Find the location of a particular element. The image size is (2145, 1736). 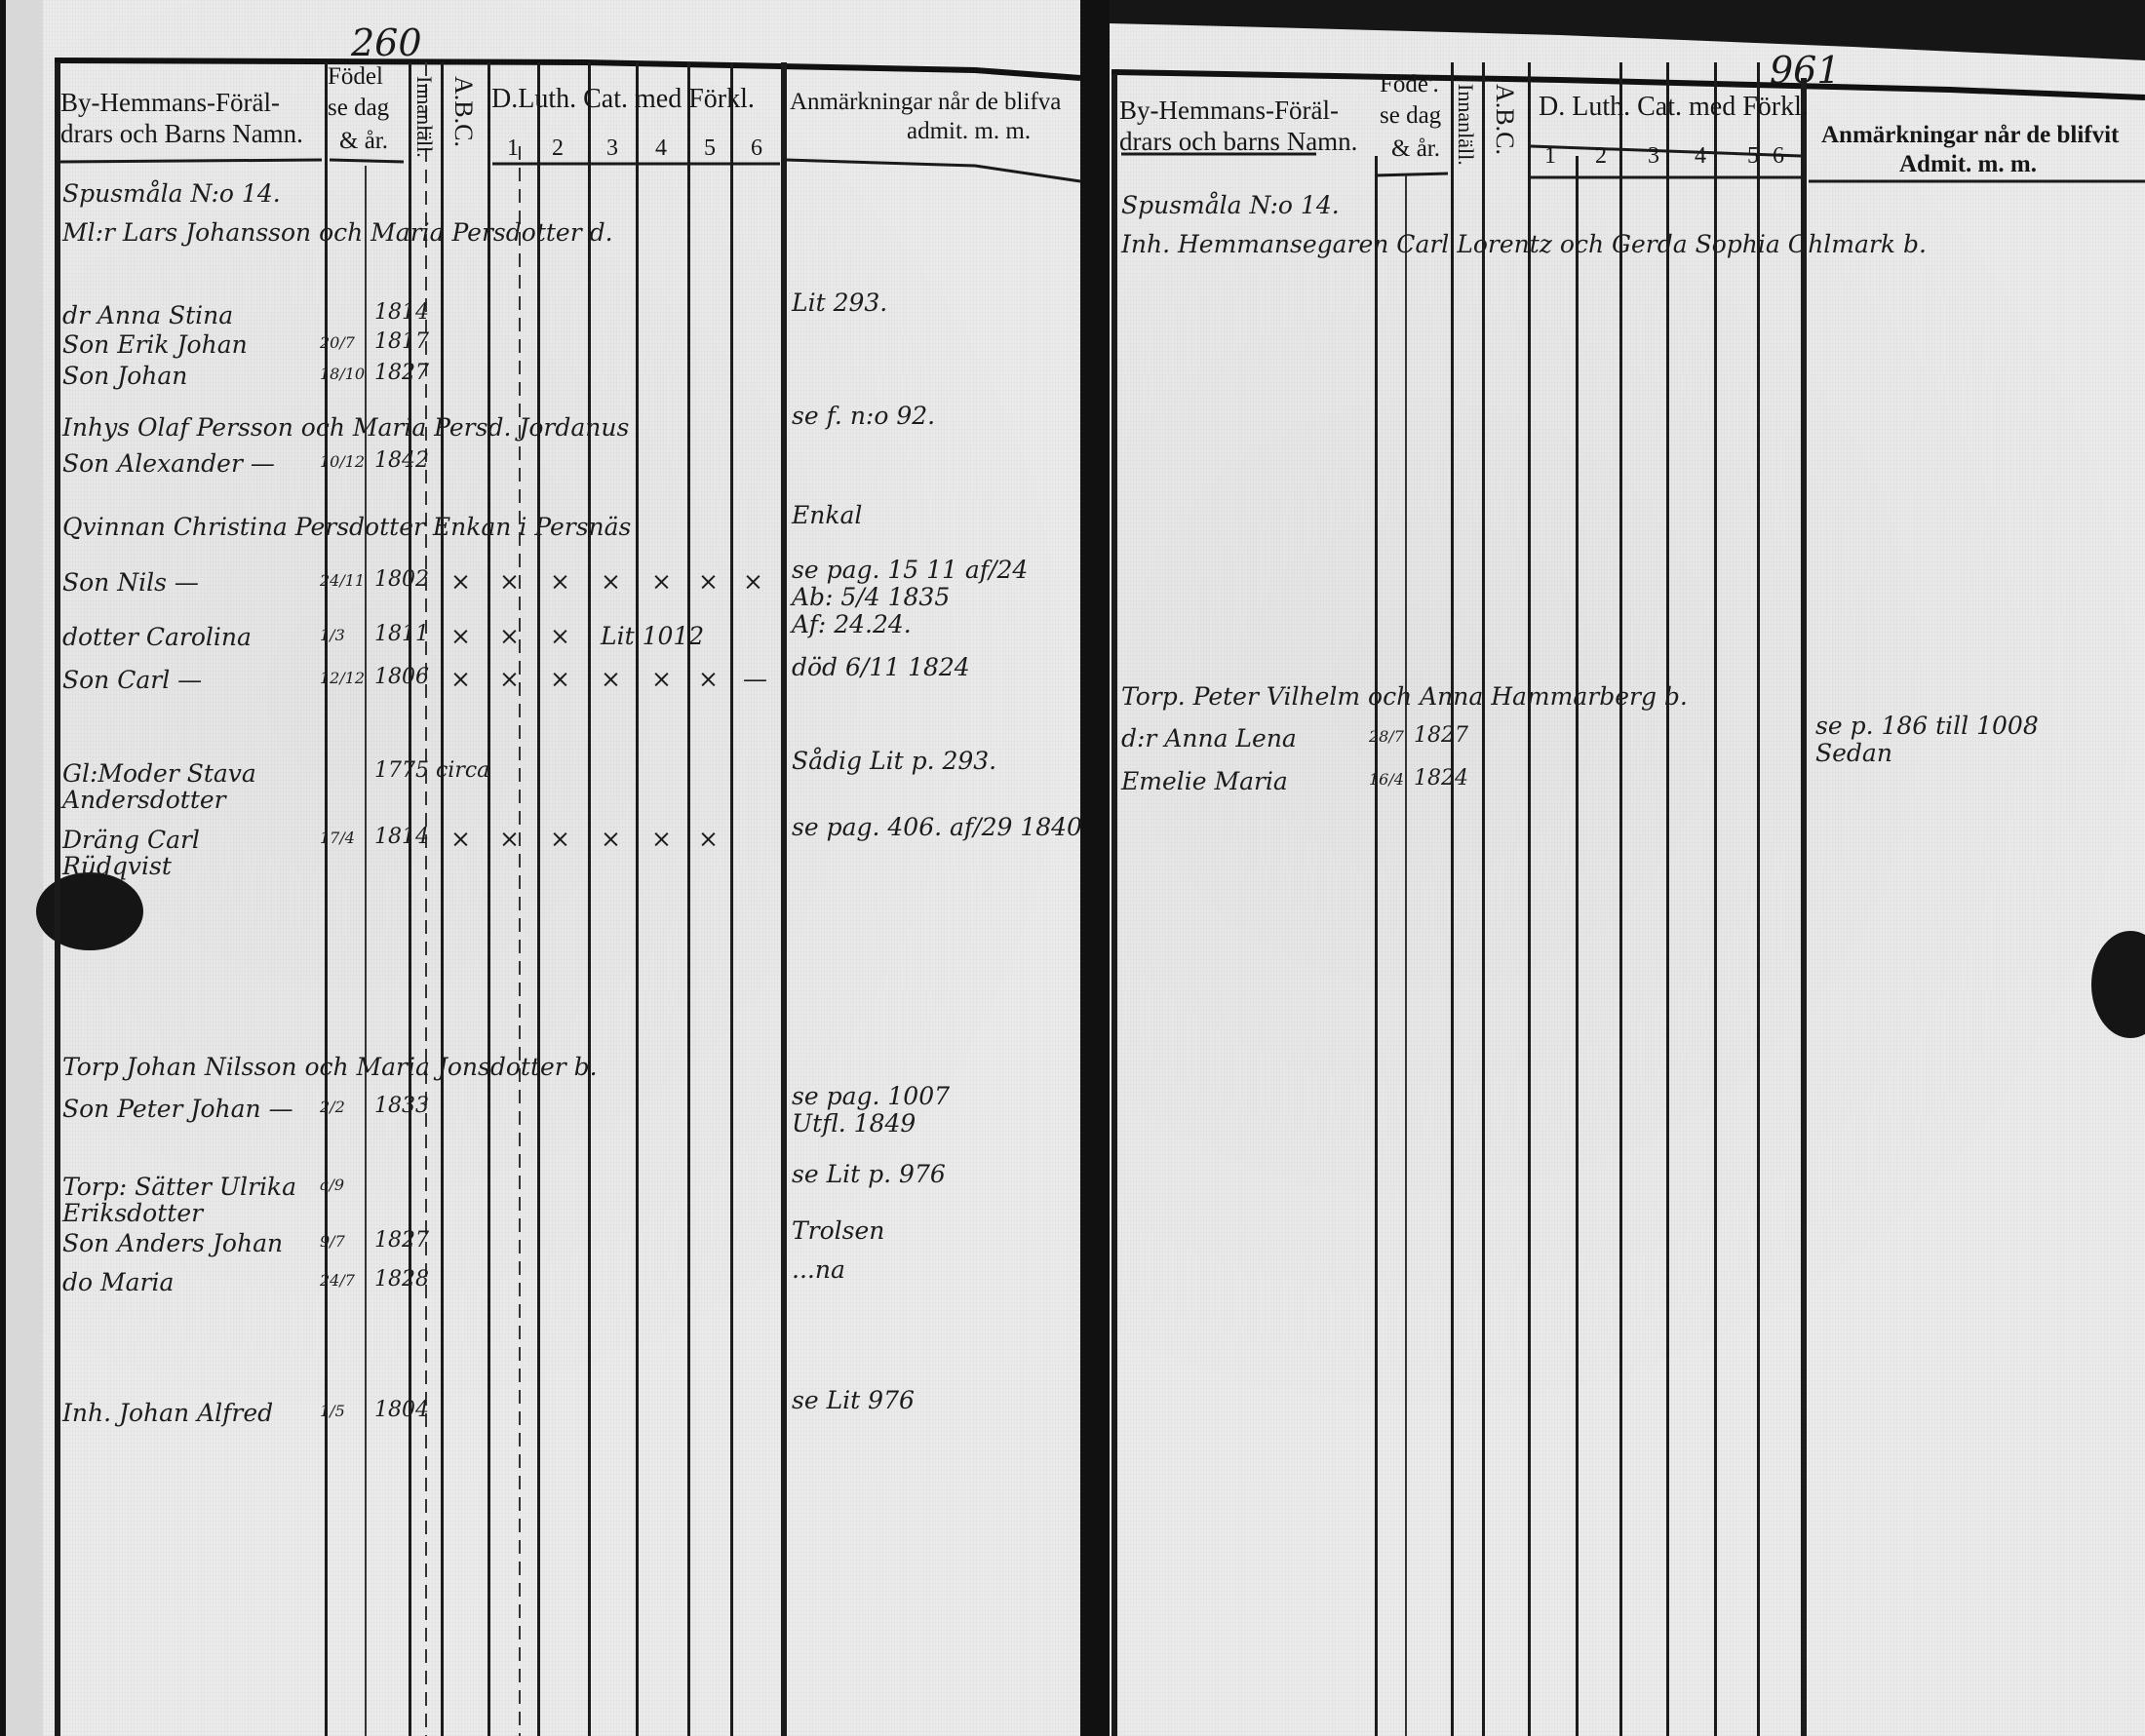

column-header-reading: Innanläll. is located at coordinates (424, 117).